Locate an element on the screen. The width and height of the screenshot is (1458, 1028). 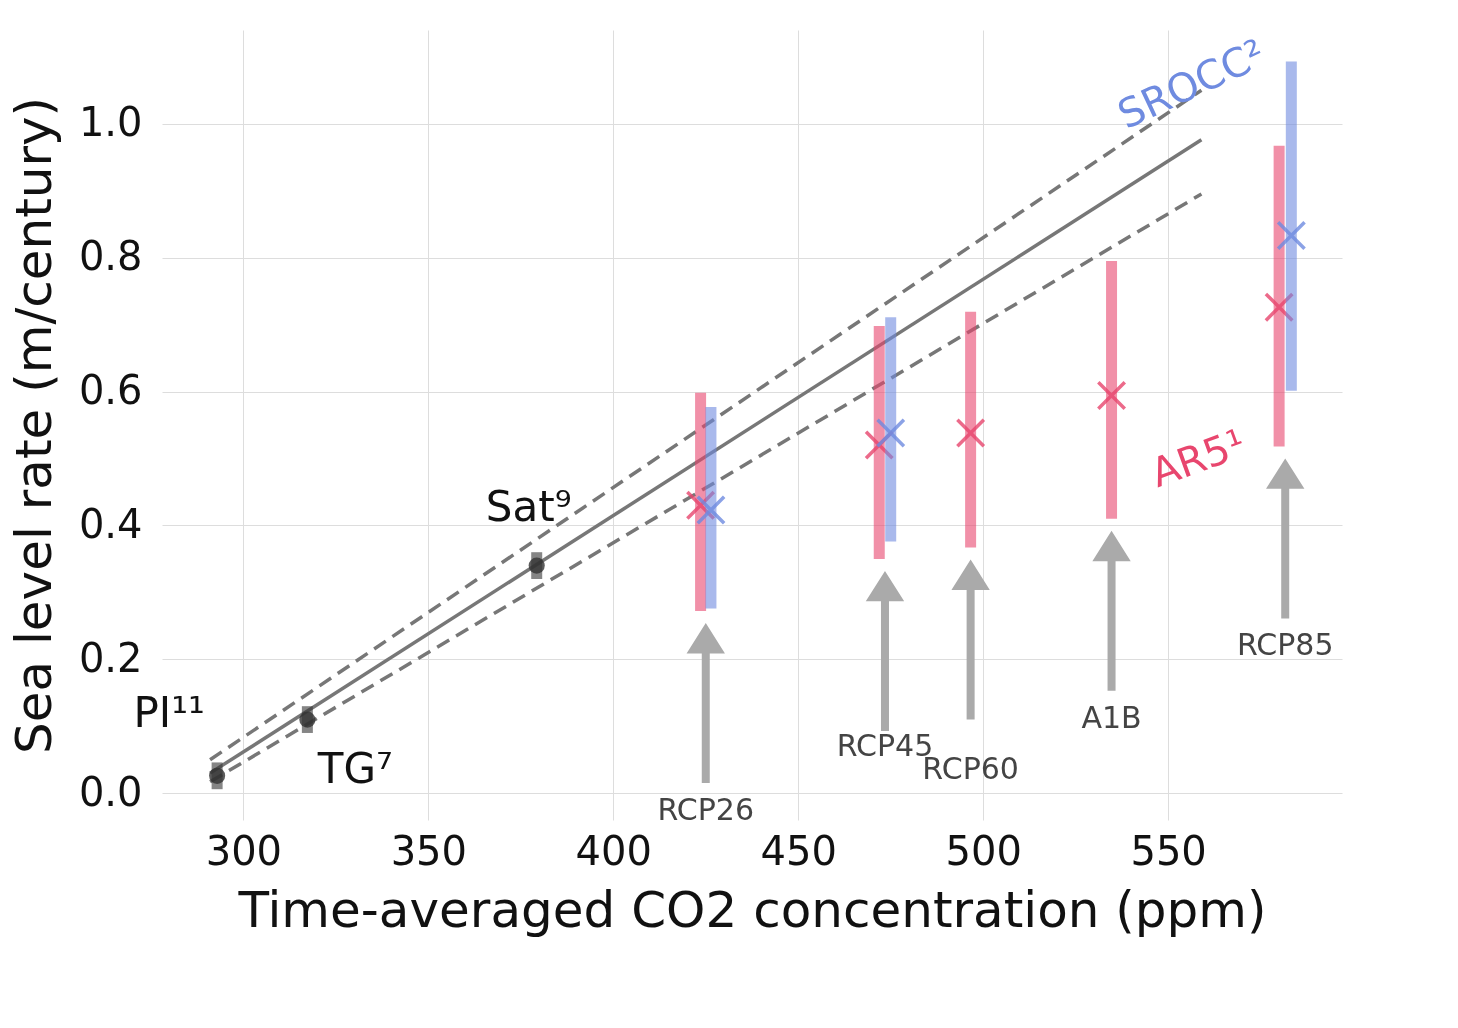
x-tick-label: 550 is located at coordinates (1168, 850).